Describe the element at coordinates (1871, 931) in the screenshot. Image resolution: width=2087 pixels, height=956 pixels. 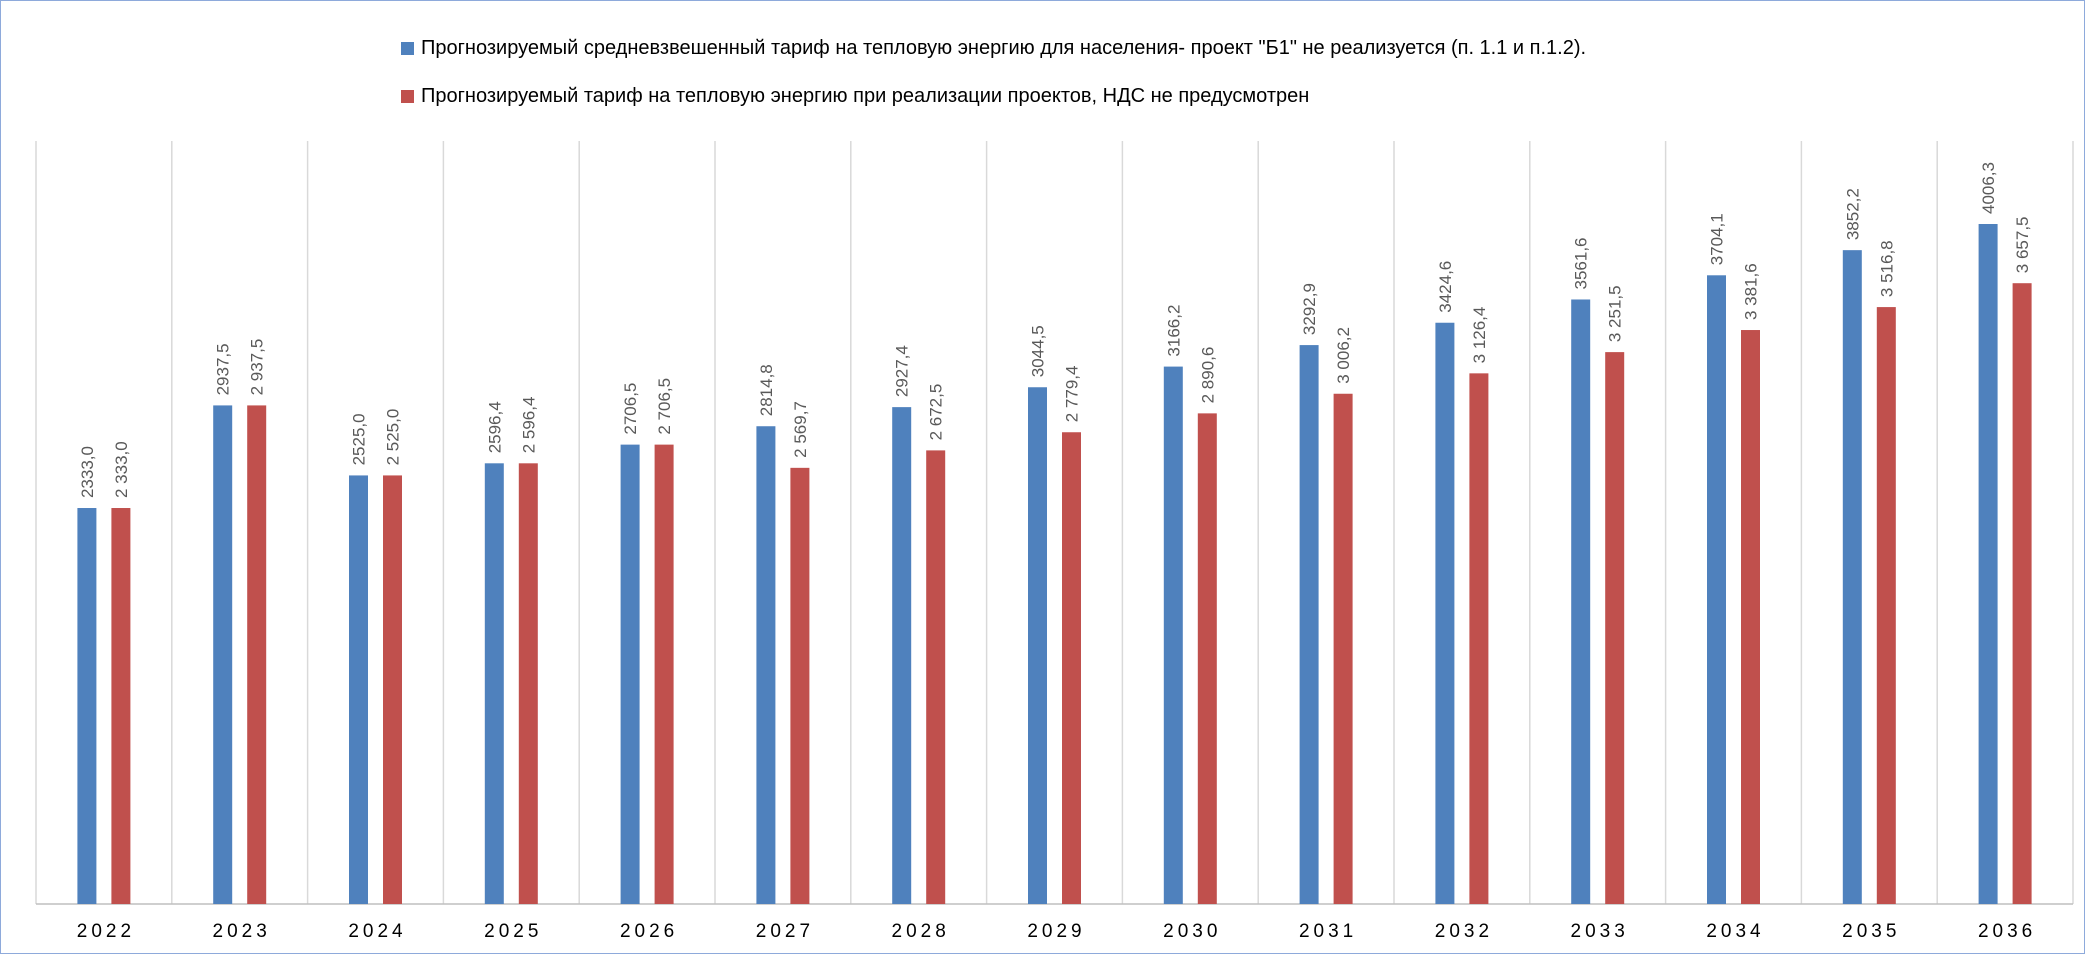
I see `x-tick-label: 2035` at that location.